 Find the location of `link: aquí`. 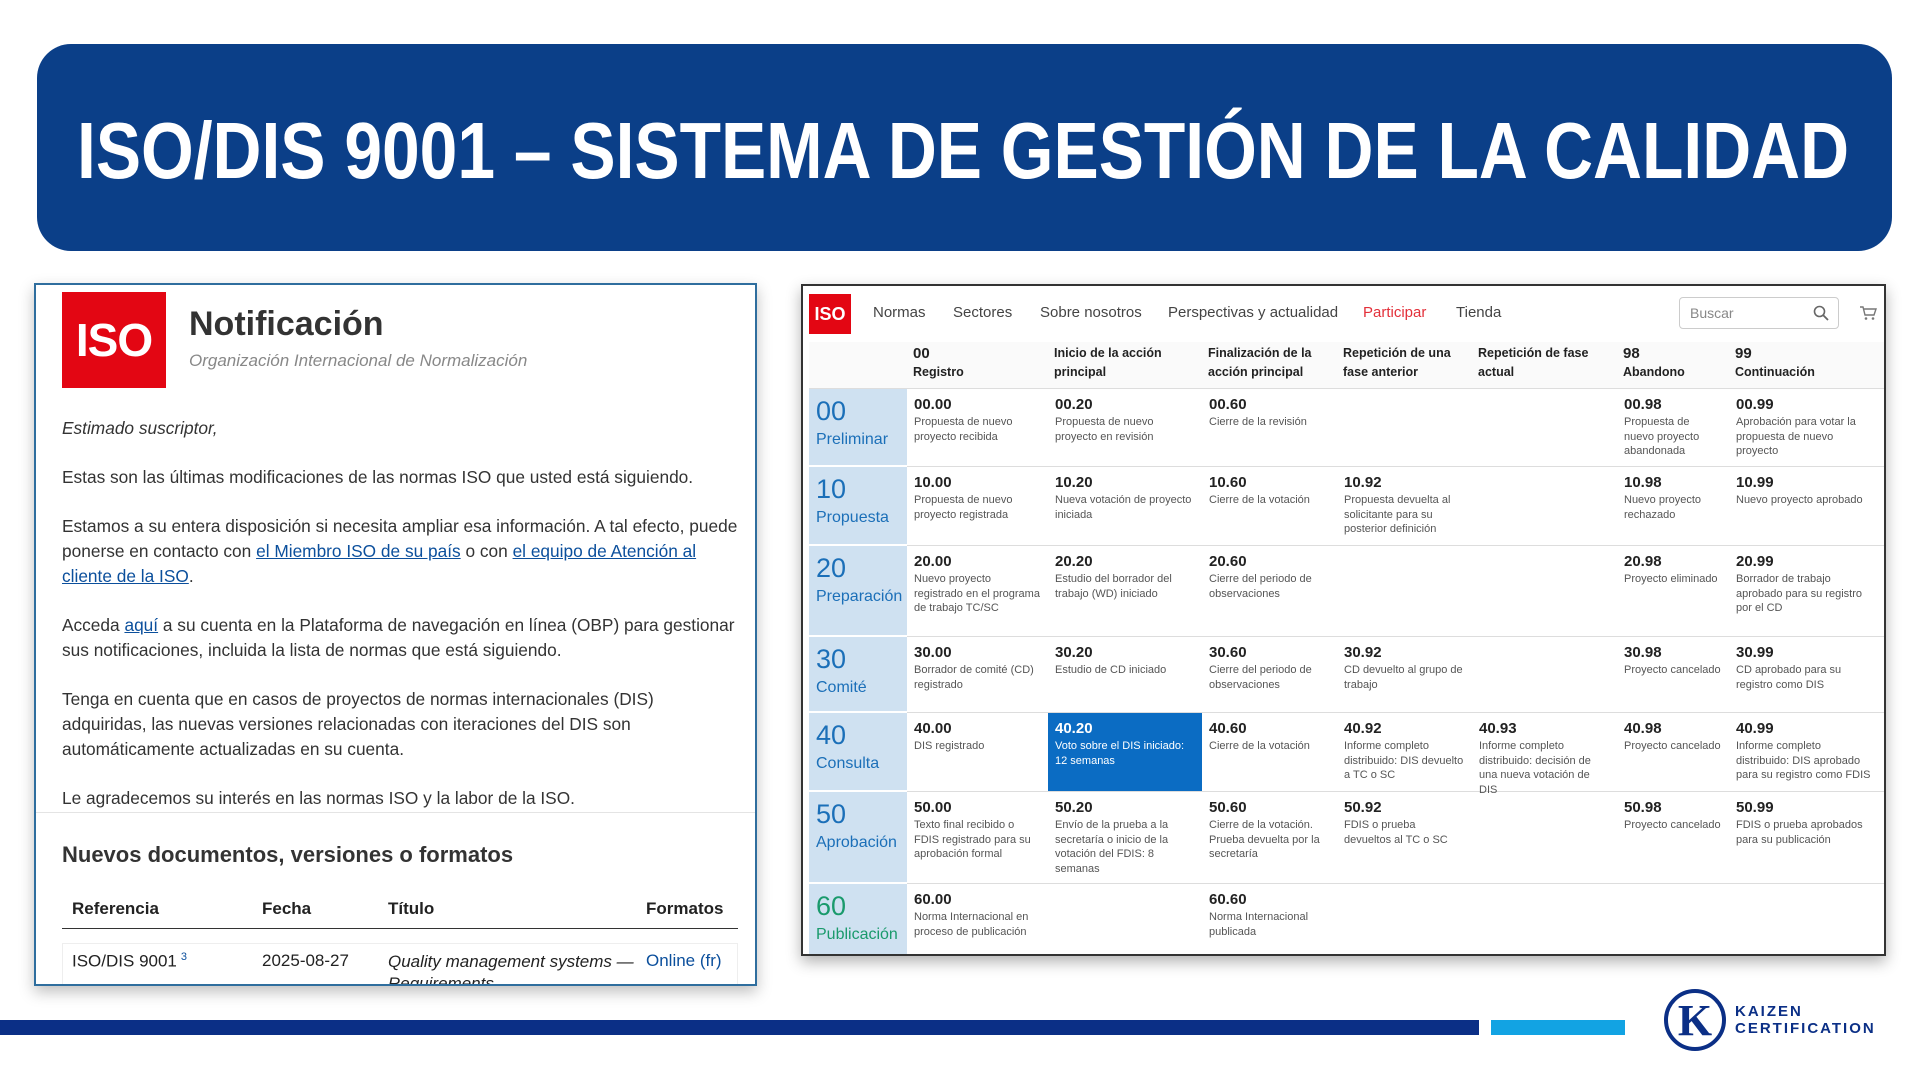

link: aquí is located at coordinates (141, 625).